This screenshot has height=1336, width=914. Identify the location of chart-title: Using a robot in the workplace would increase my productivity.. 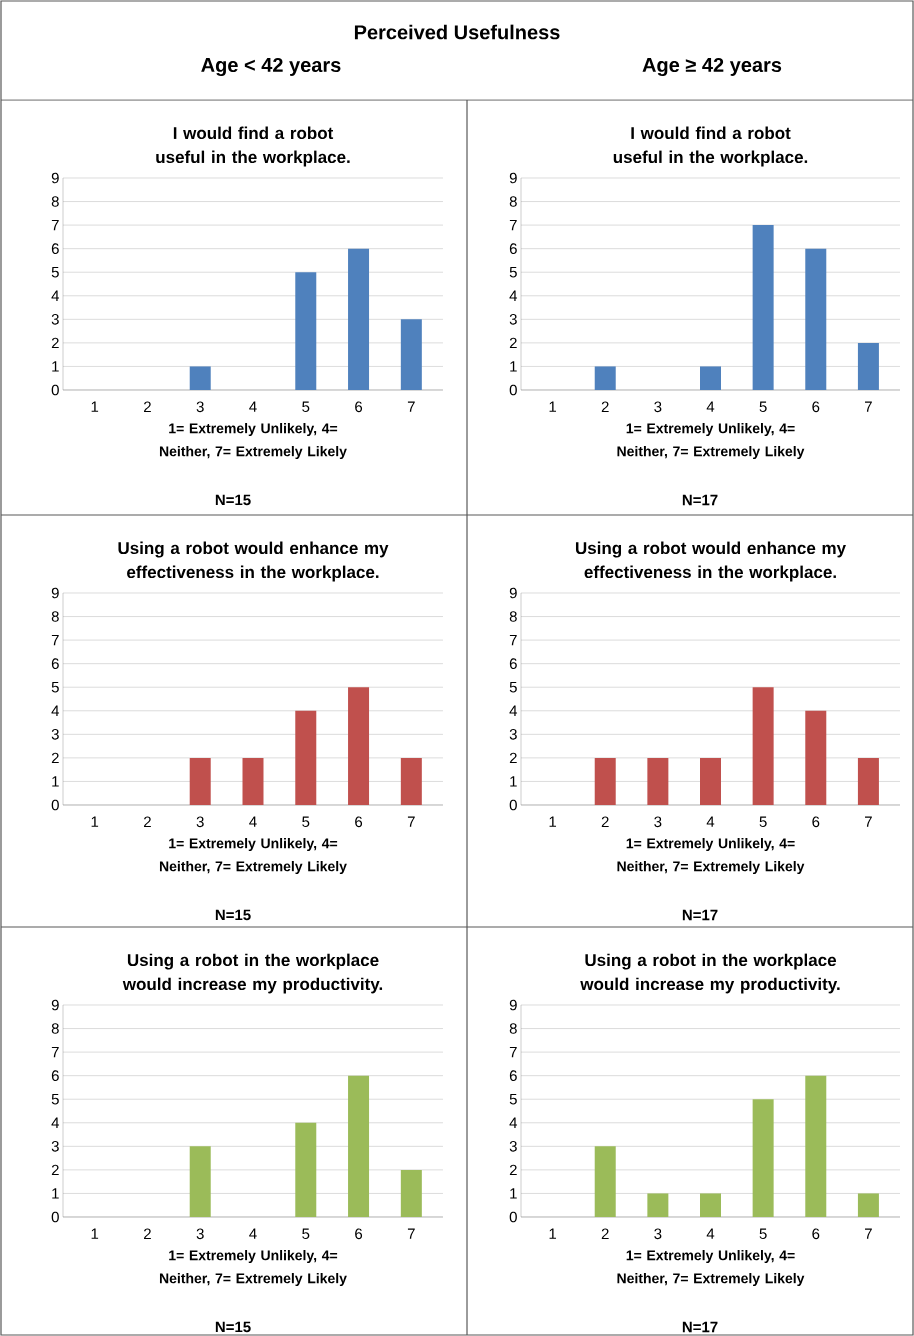
(710, 973).